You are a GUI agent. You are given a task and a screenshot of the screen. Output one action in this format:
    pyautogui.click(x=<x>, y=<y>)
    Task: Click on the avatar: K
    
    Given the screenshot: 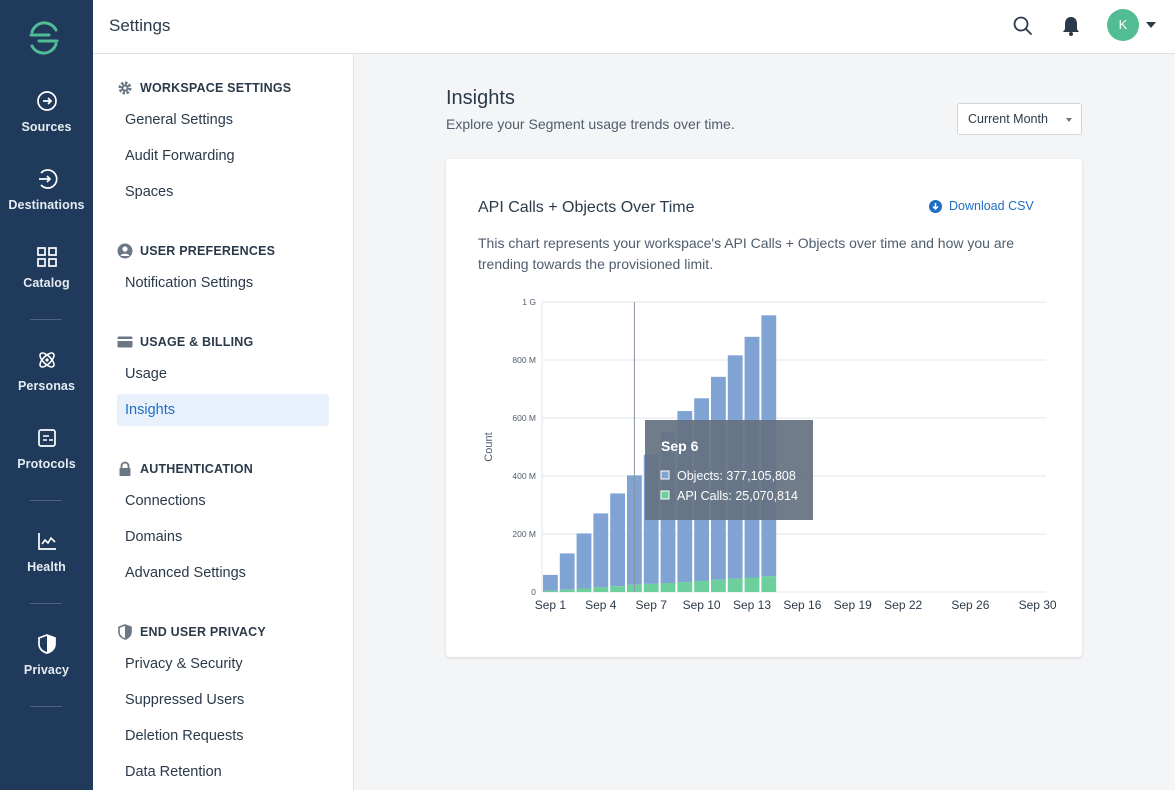 What is the action you would take?
    pyautogui.click(x=1123, y=25)
    